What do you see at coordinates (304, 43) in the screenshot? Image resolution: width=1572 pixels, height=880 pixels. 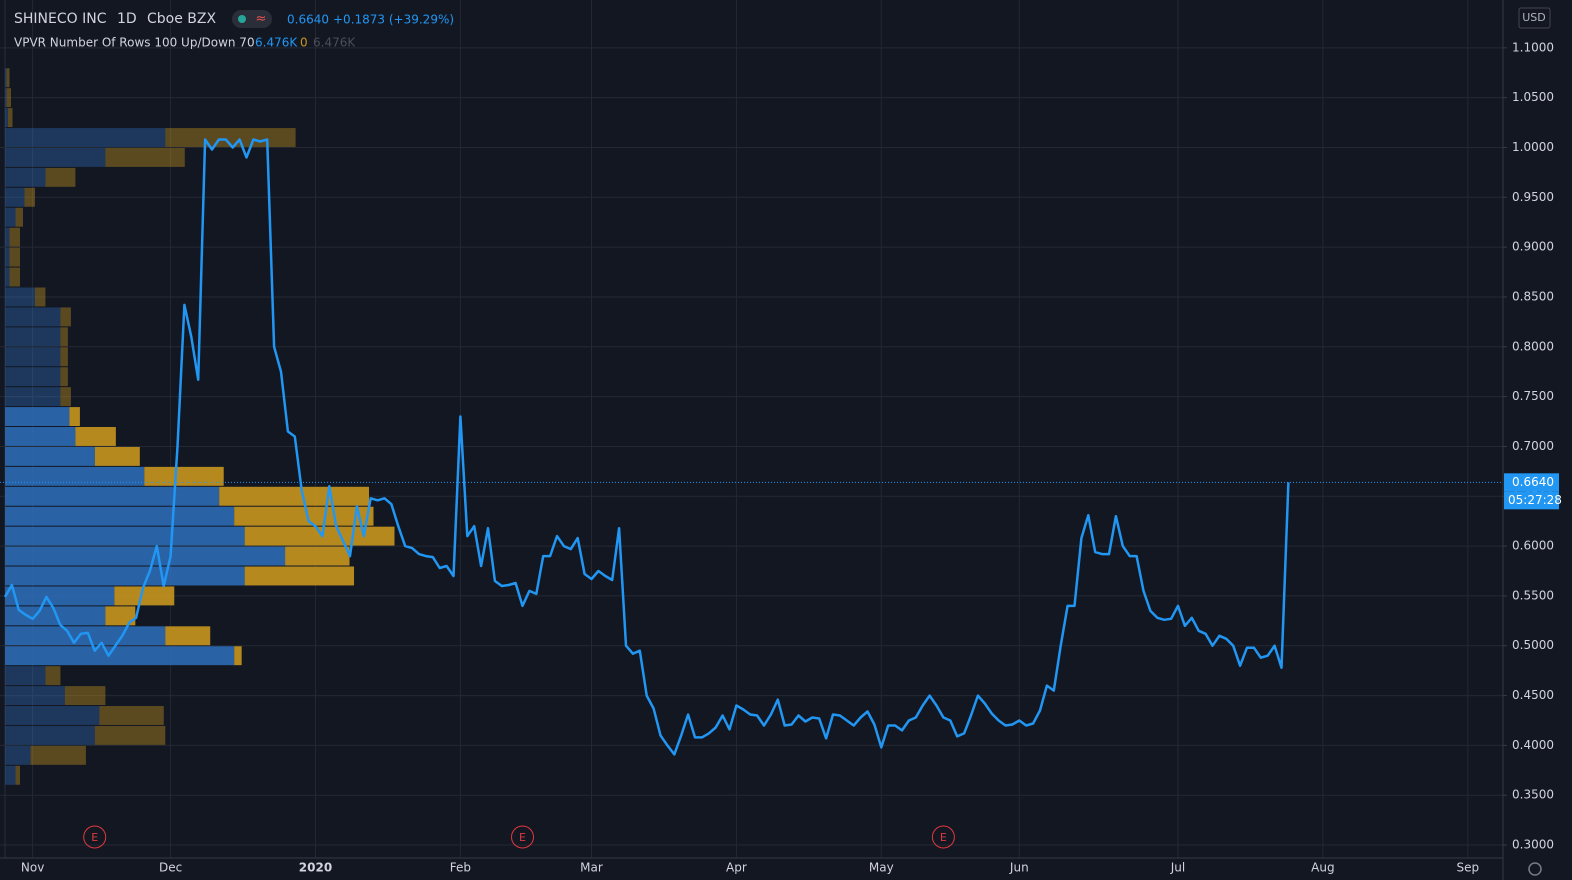 I see `indicator-value: 0` at bounding box center [304, 43].